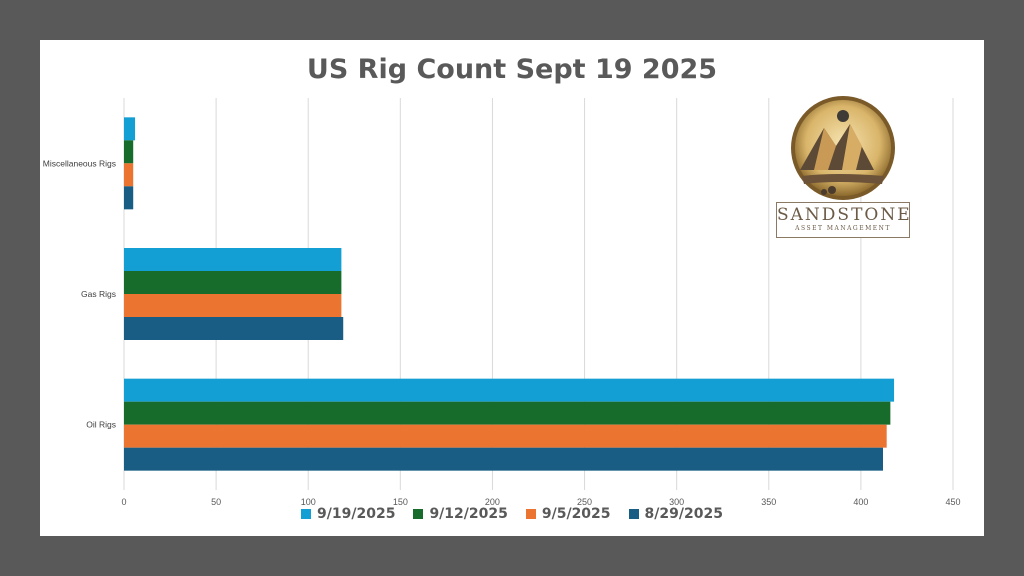  I want to click on chart-legend: 9/19/2025 9/12/2025 9/5/2025 8/29/2025, so click(512, 514).